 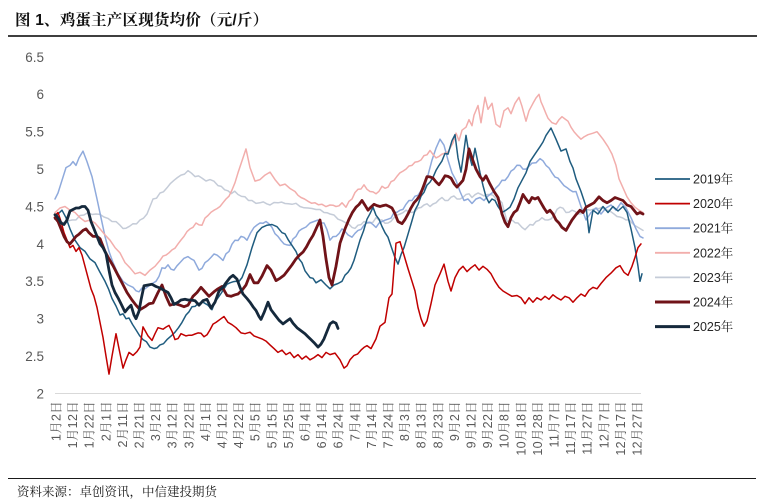 What do you see at coordinates (521, 428) in the screenshot?
I see `svg-text: 10月18日` at bounding box center [521, 428].